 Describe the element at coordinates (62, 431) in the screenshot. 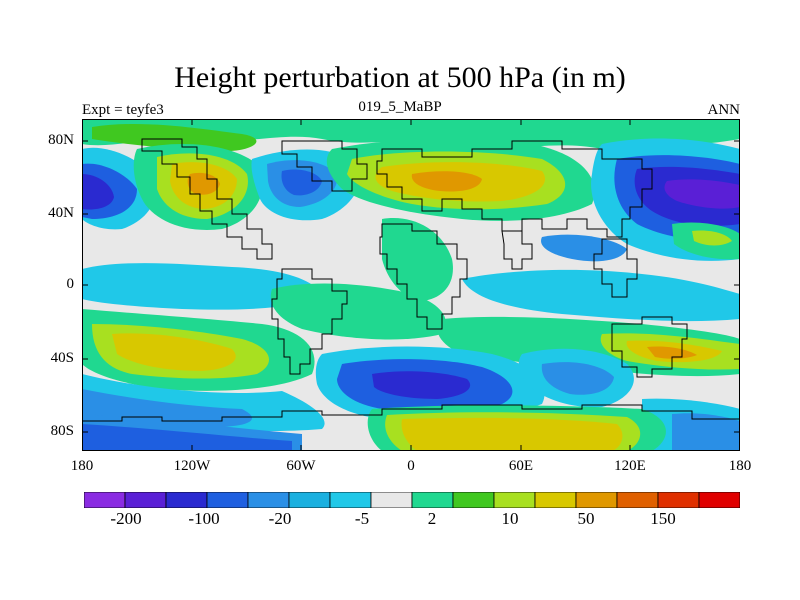

I see `y-tick-label: 80S` at that location.